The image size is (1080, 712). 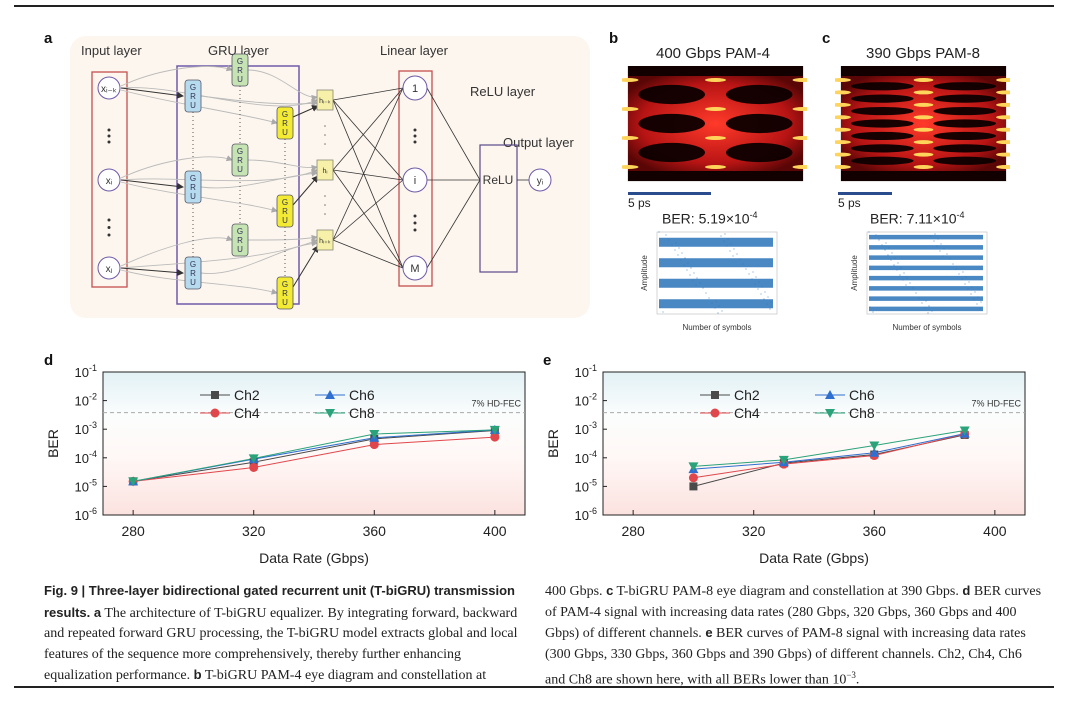 What do you see at coordinates (86, 400) in the screenshot?
I see `y-tick-label: 10-2` at bounding box center [86, 400].